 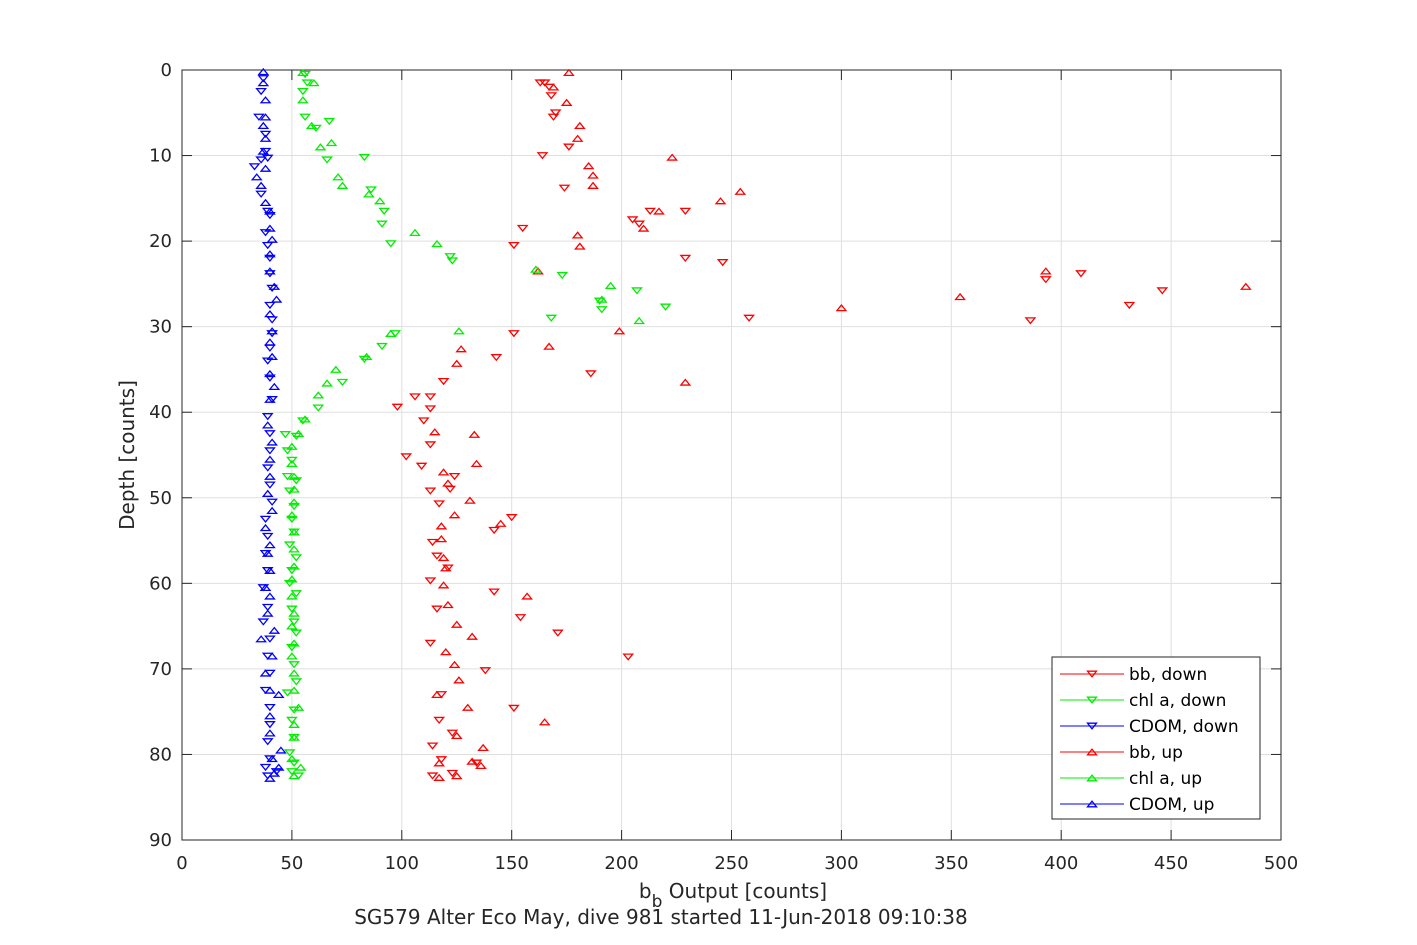 I want to click on y-tick-label: 10, so click(x=160, y=156).